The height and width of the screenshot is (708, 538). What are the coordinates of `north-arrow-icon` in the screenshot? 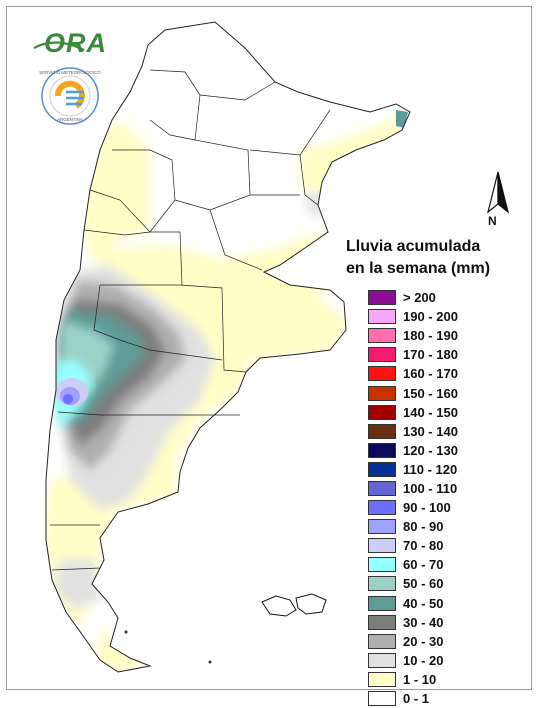 It's located at (498, 192).